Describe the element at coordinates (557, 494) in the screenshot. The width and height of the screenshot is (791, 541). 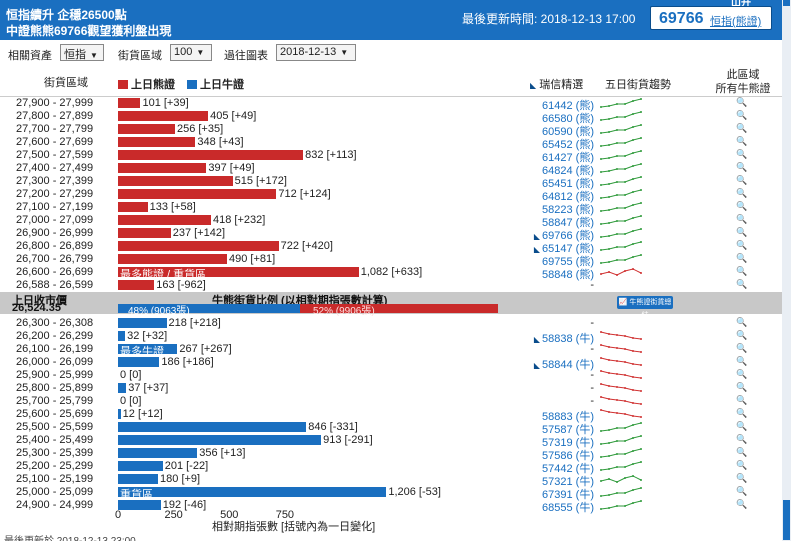
I see `bank-warrant-link: 67391 (牛)` at that location.